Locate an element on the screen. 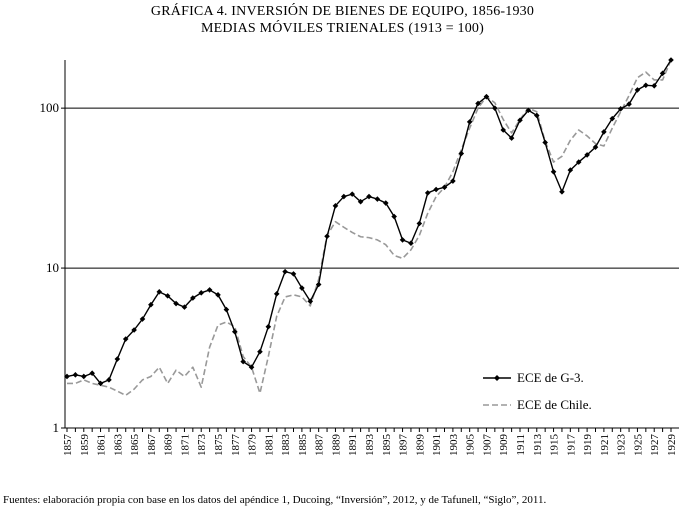 This screenshot has width=685, height=508. x-tick-label: 1871 is located at coordinates (185, 445).